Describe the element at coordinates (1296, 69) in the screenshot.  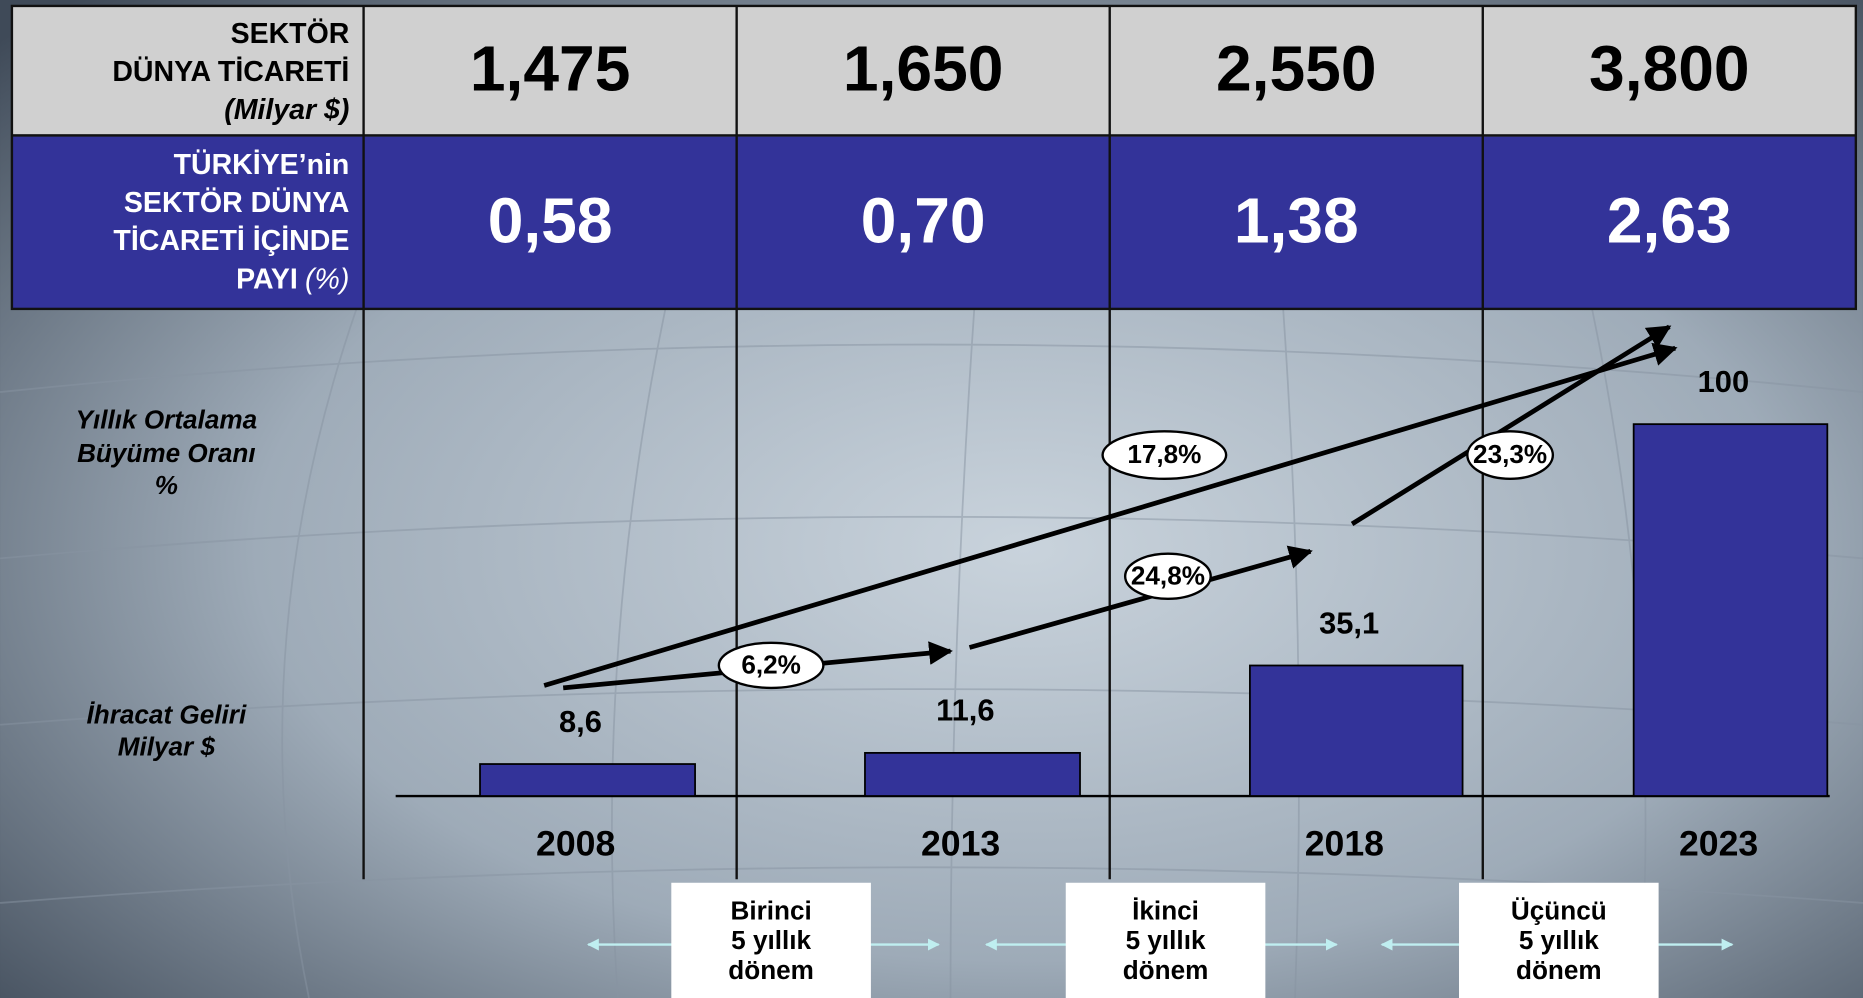
I see `table-cell: 2,550` at that location.